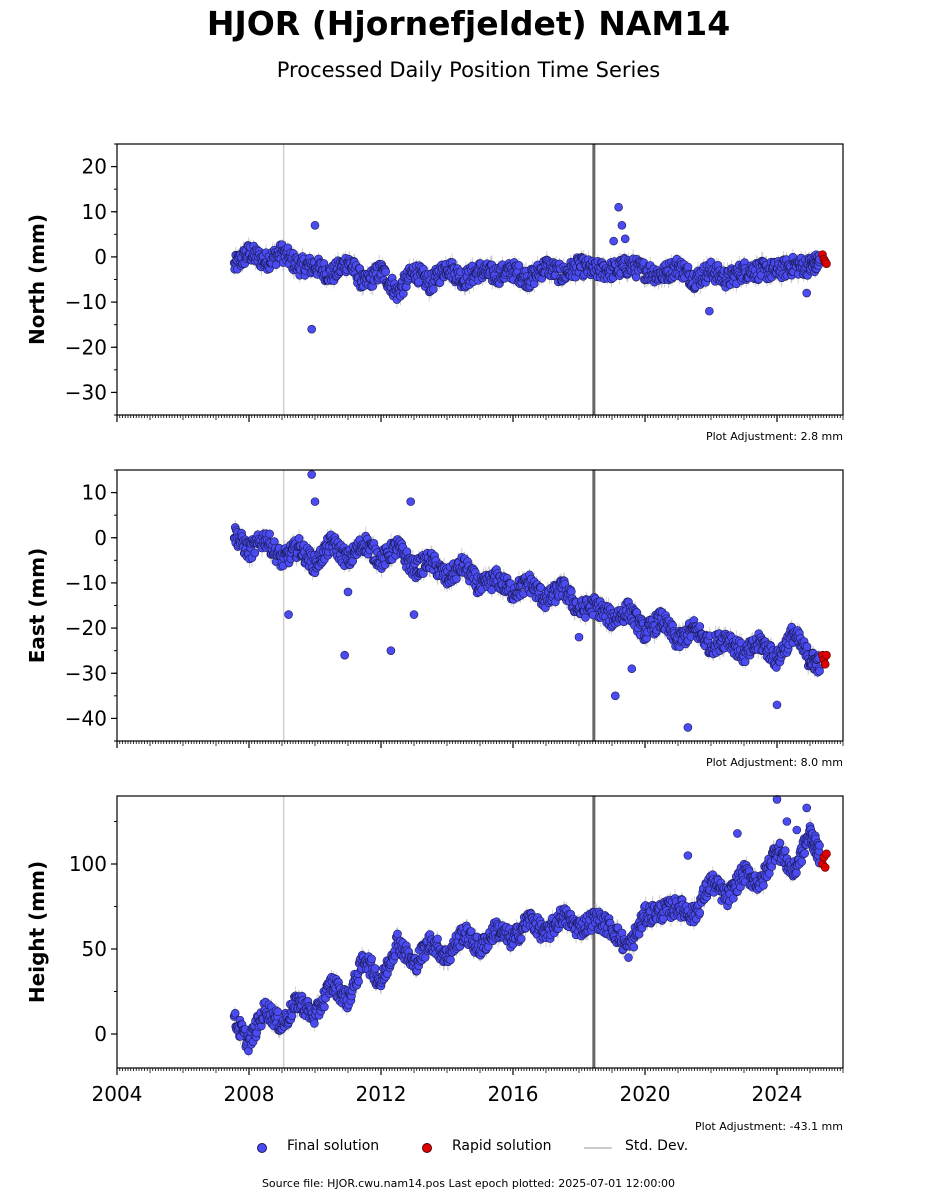 The height and width of the screenshot is (1200, 937). What do you see at coordinates (86, 718) in the screenshot?
I see `y-tick-label: −40` at bounding box center [86, 718].